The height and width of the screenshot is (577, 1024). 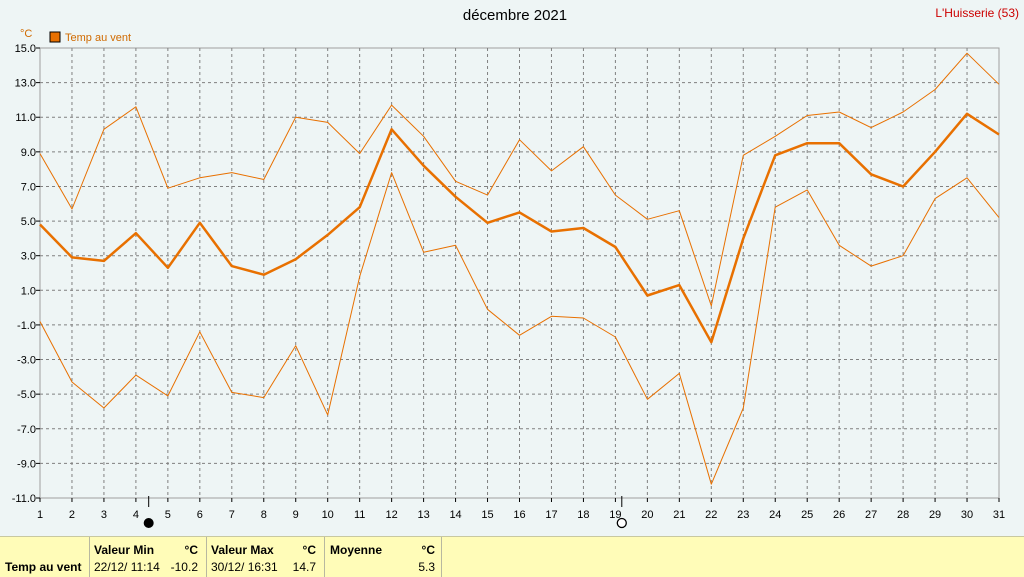 I want to click on x-tick-label: 31, so click(x=999, y=515).